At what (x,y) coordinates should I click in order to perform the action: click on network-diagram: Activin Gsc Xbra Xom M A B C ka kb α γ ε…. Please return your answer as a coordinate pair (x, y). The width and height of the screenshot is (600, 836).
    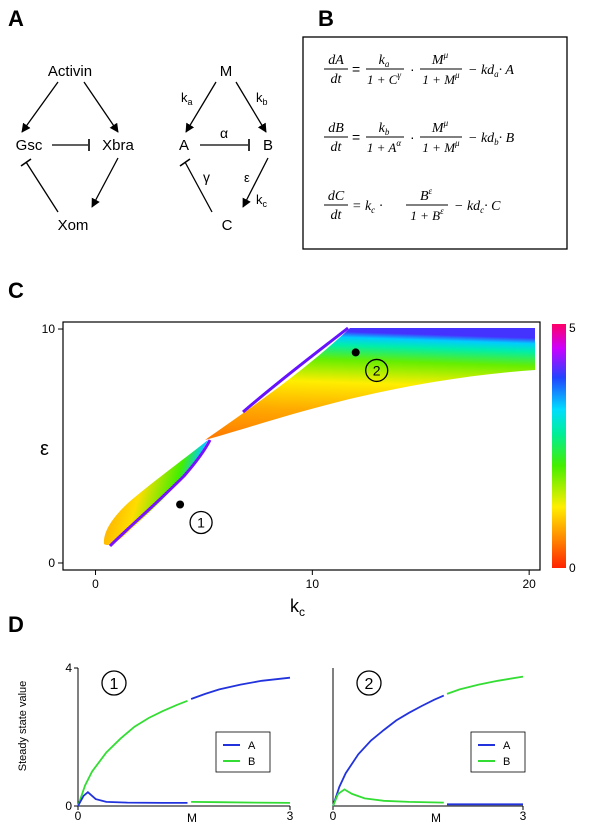
    Looking at the image, I should click on (144, 148).